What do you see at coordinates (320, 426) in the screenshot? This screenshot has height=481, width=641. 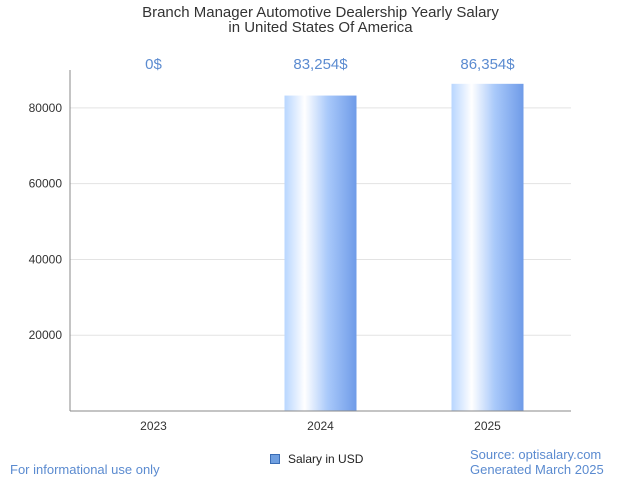 I see `x-tick-label: 2024` at bounding box center [320, 426].